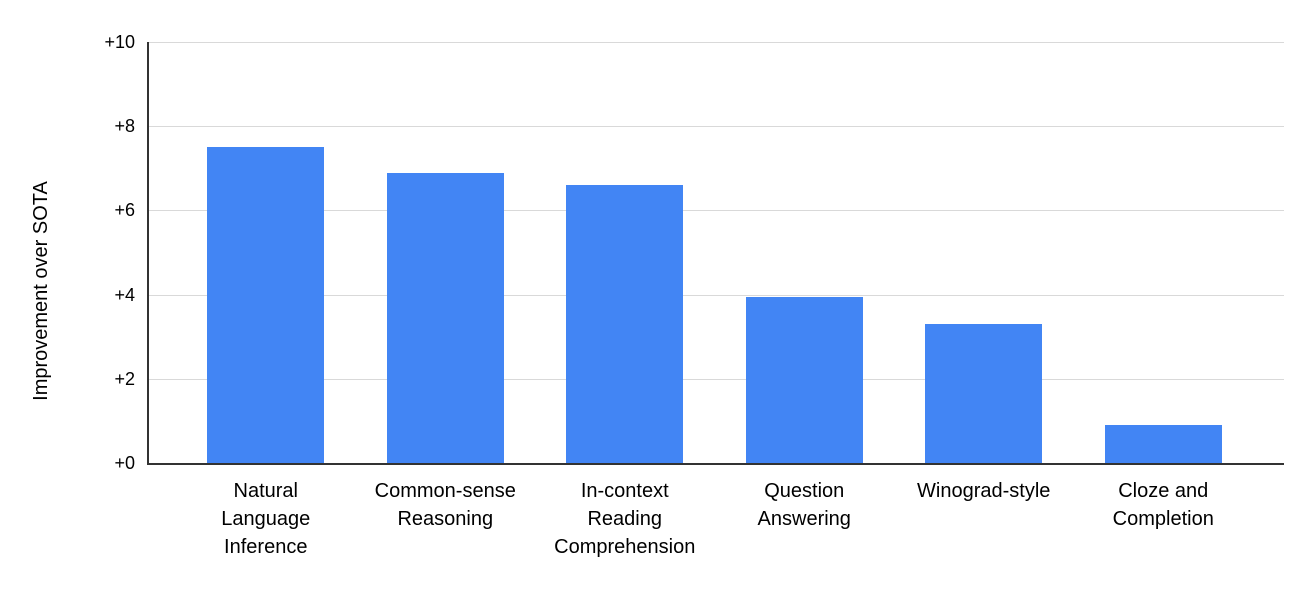  Describe the element at coordinates (804, 505) in the screenshot. I see `x-axis-label: Question Answering` at that location.